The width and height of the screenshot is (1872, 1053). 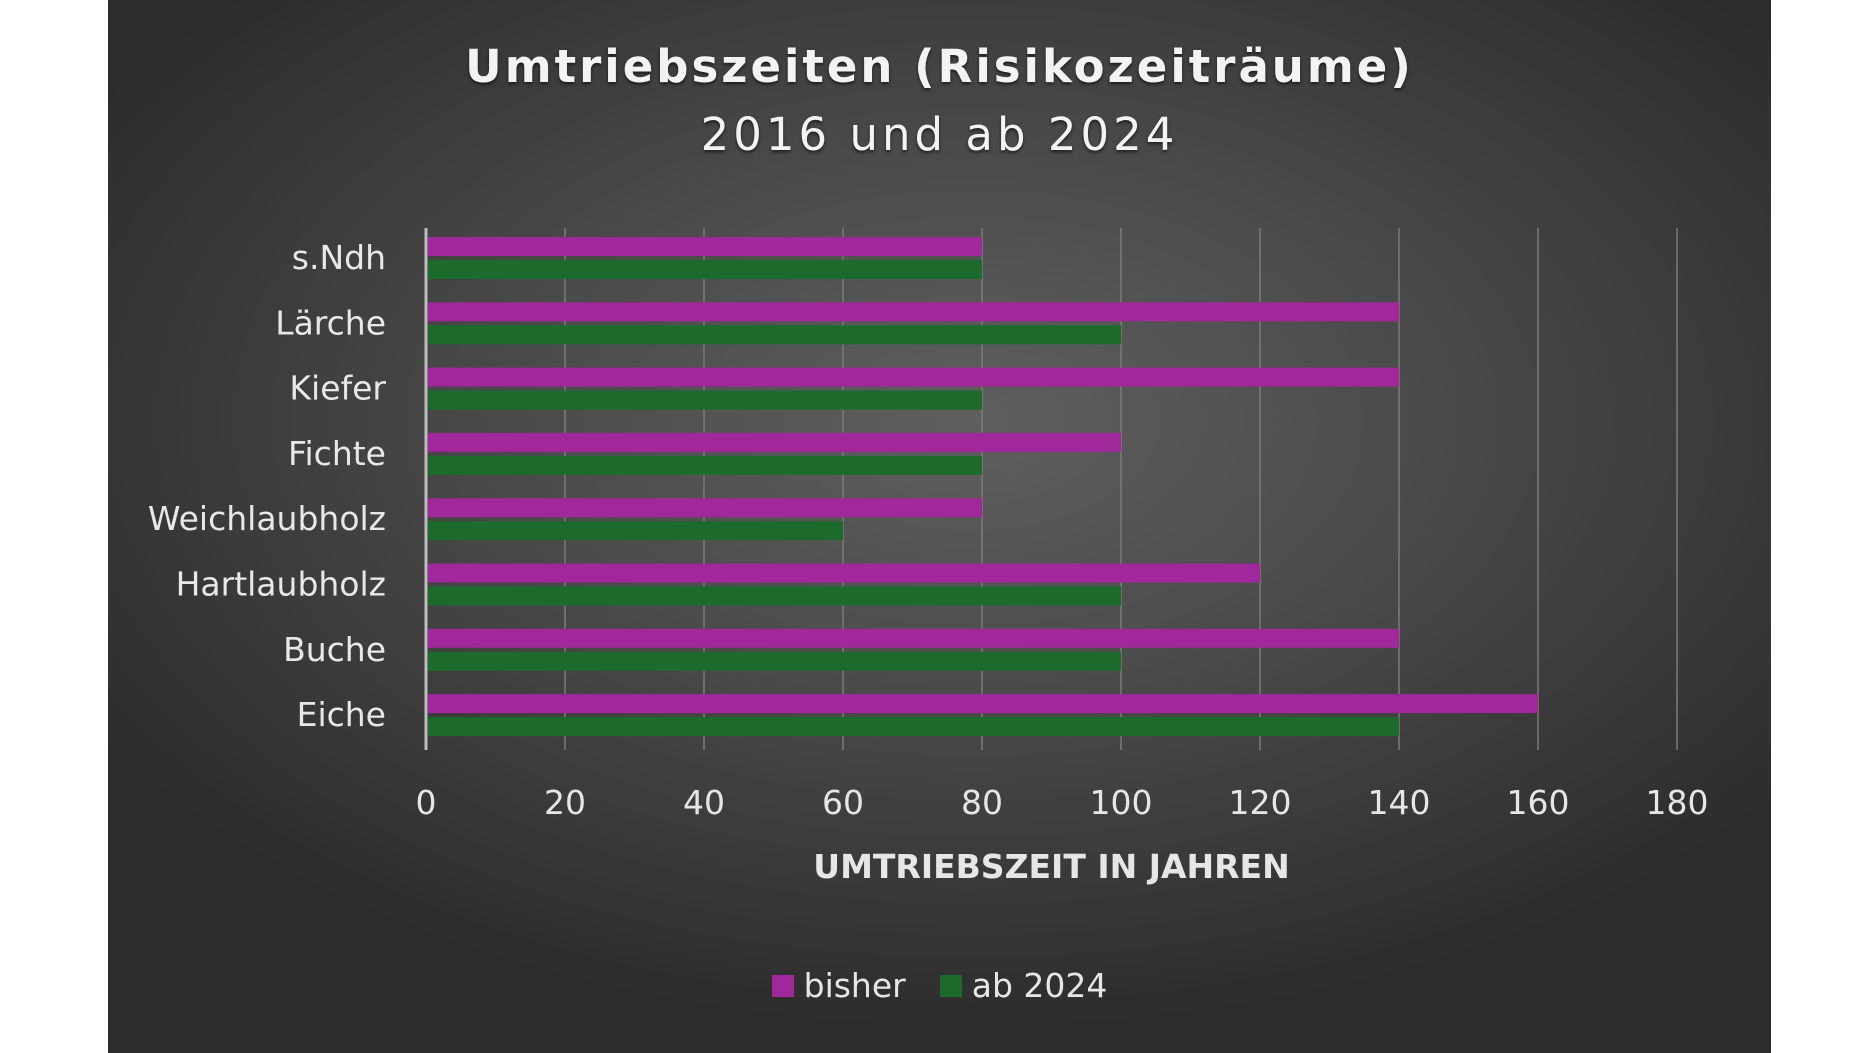 What do you see at coordinates (1677, 802) in the screenshot?
I see `x-tick-label-180: 180` at bounding box center [1677, 802].